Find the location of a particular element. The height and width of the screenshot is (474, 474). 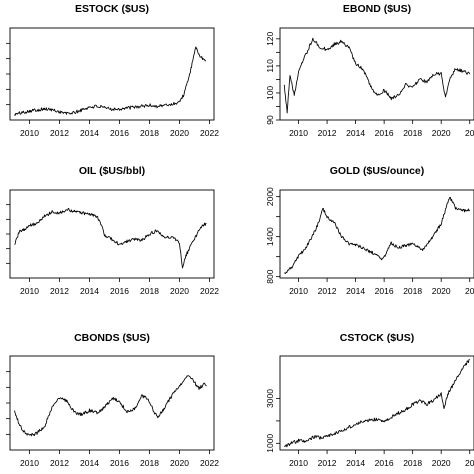

chart-panel-5: CBONDS ($US) 2010 2012 2014 2016 2018 2020 2022 is located at coordinates (112, 400).